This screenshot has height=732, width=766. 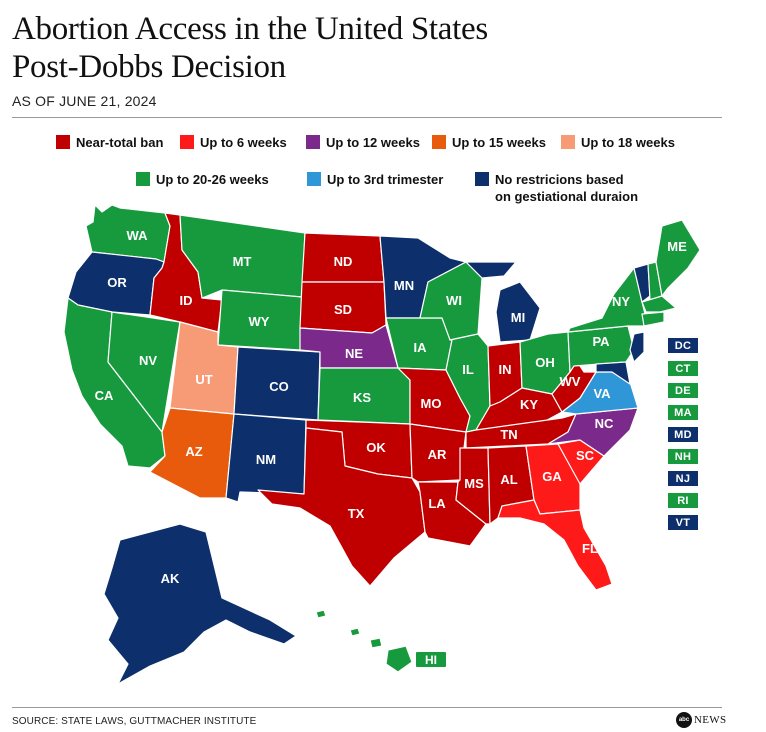 What do you see at coordinates (373, 142) in the screenshot?
I see `legend-label: Up to 12 weeks` at bounding box center [373, 142].